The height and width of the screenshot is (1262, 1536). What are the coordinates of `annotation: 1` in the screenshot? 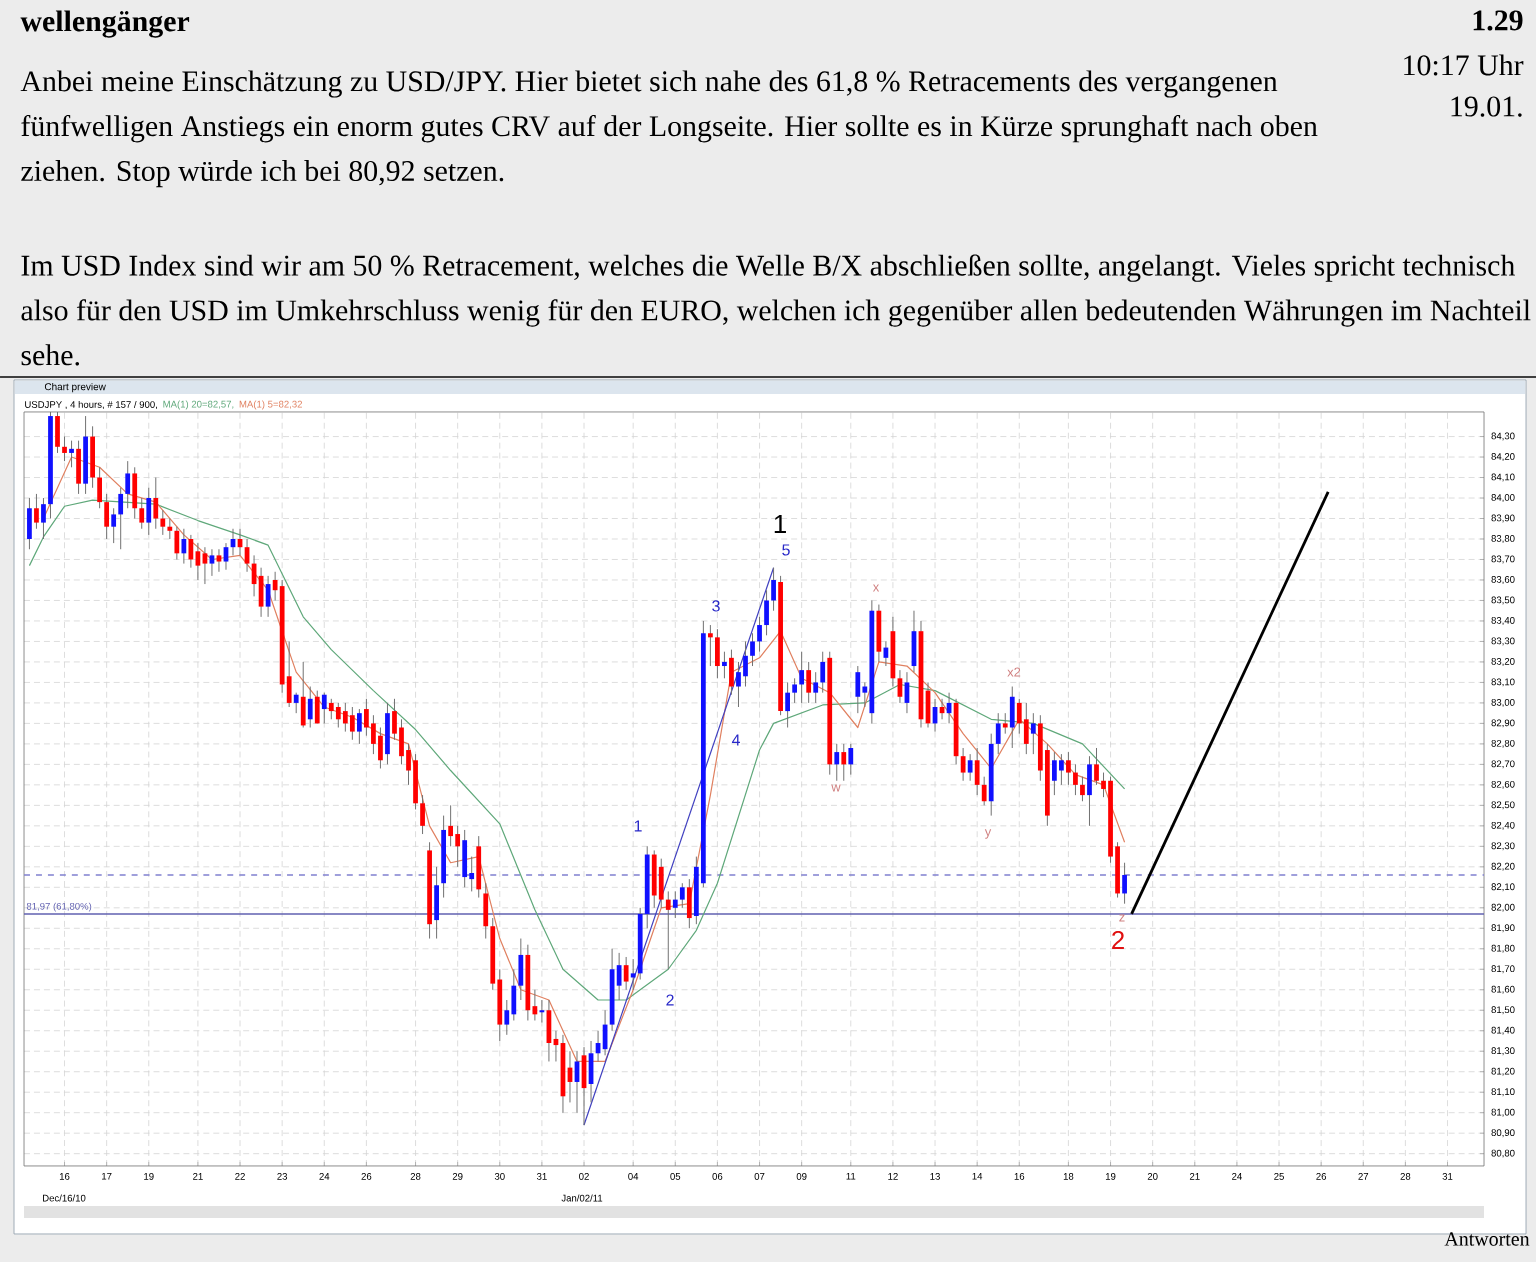 It's located at (780, 524).